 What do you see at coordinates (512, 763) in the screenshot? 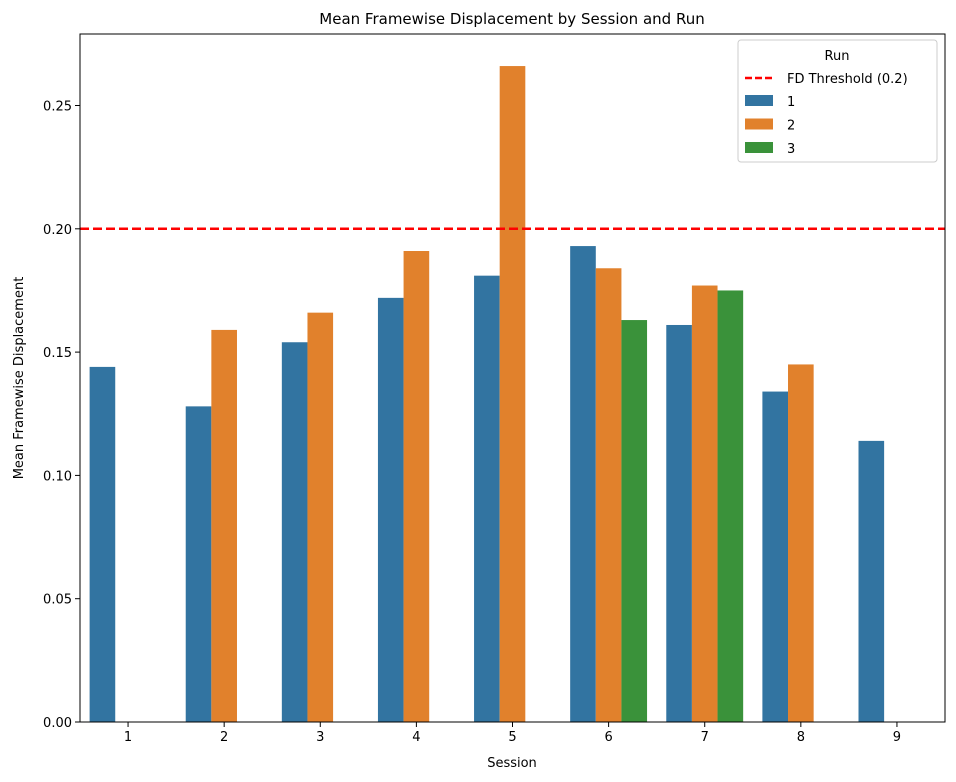
I see `x-axis-label: Session` at bounding box center [512, 763].